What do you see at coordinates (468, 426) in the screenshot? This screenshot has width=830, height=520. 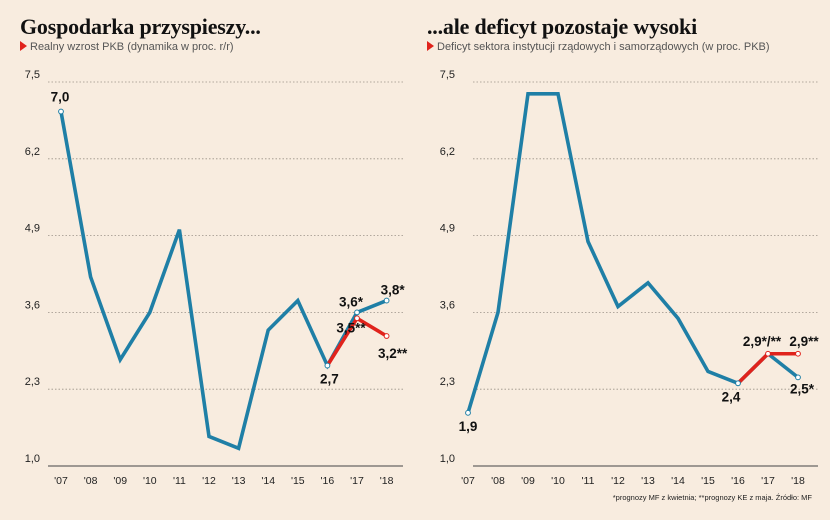 I see `data-label: 1,9` at bounding box center [468, 426].